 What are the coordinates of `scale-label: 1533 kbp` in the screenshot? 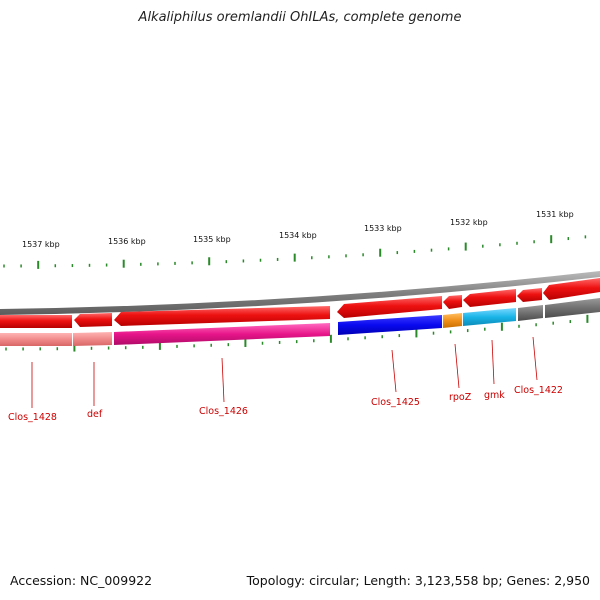 It's located at (383, 228).